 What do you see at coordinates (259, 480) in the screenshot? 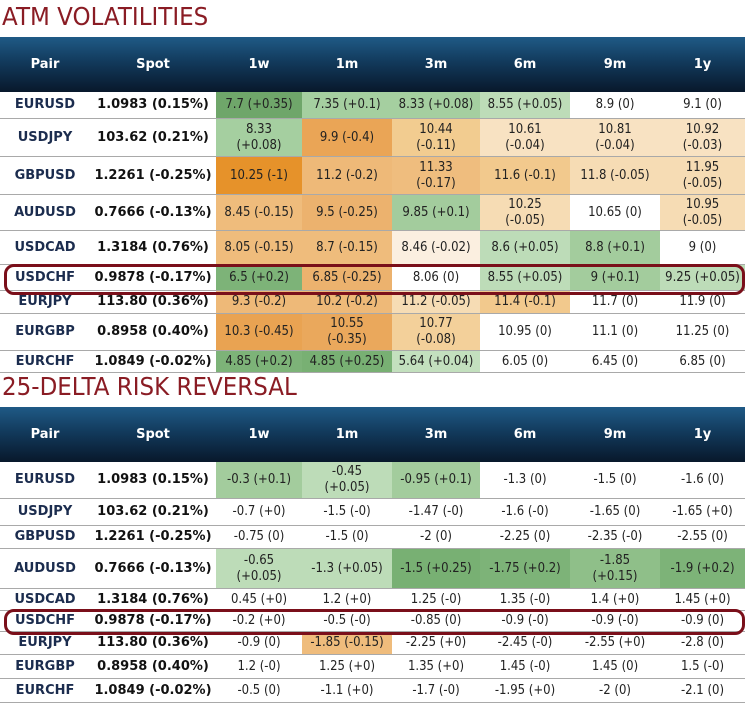
I see `cell-1w: -0.3 (+0.1)` at bounding box center [259, 480].